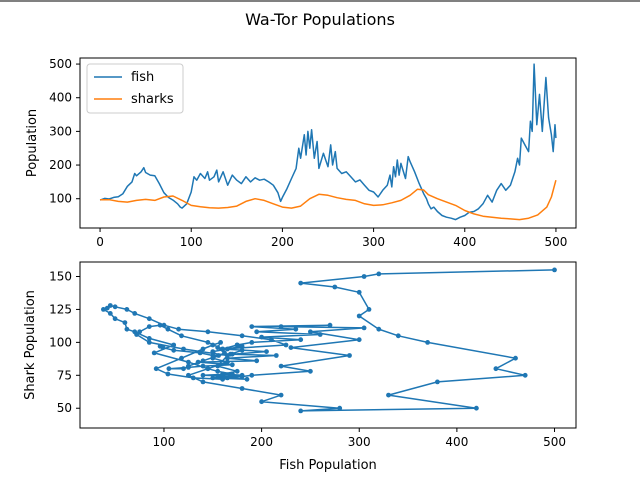 The height and width of the screenshot is (480, 640). Describe the element at coordinates (60, 276) in the screenshot. I see `phase-ytick-label: 150` at that location.